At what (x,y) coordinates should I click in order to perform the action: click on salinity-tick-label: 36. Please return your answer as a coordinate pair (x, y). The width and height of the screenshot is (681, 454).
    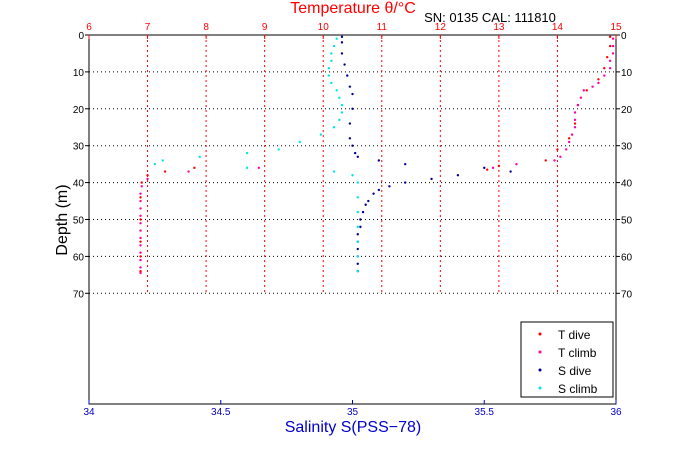
    Looking at the image, I should click on (616, 412).